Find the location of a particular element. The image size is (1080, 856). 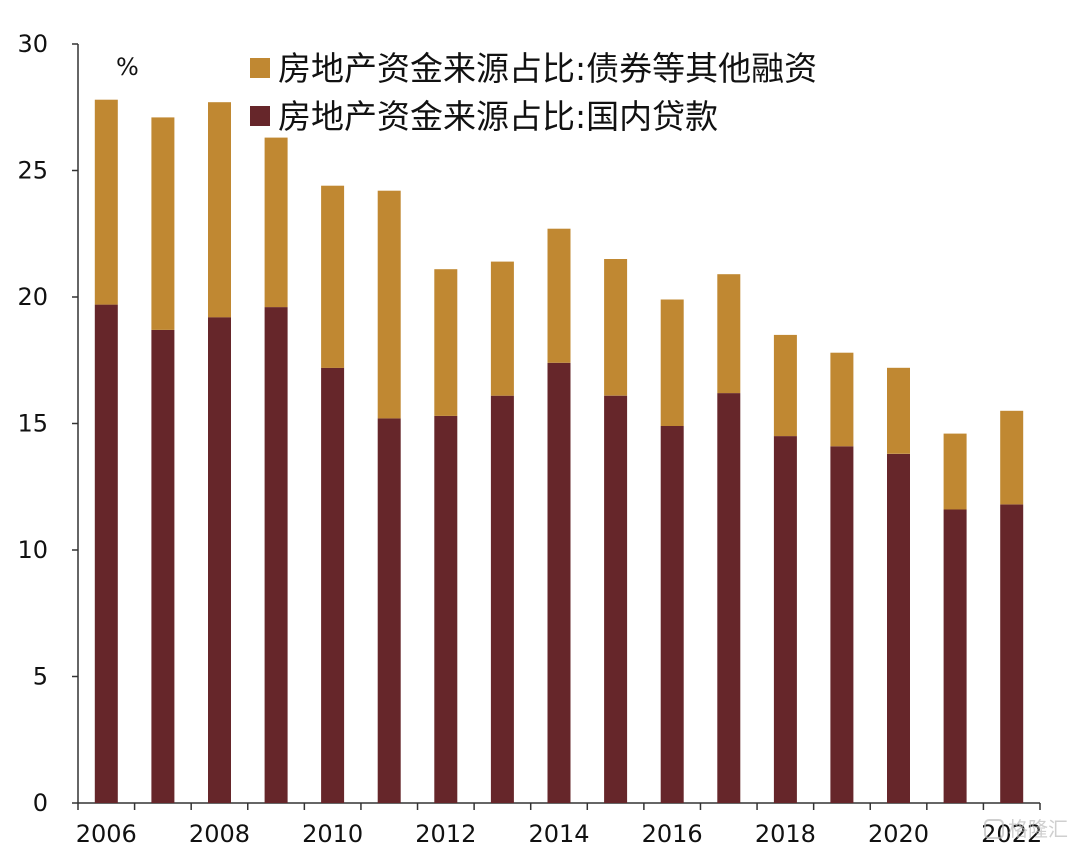

watermark-logo-icon is located at coordinates (994, 829).